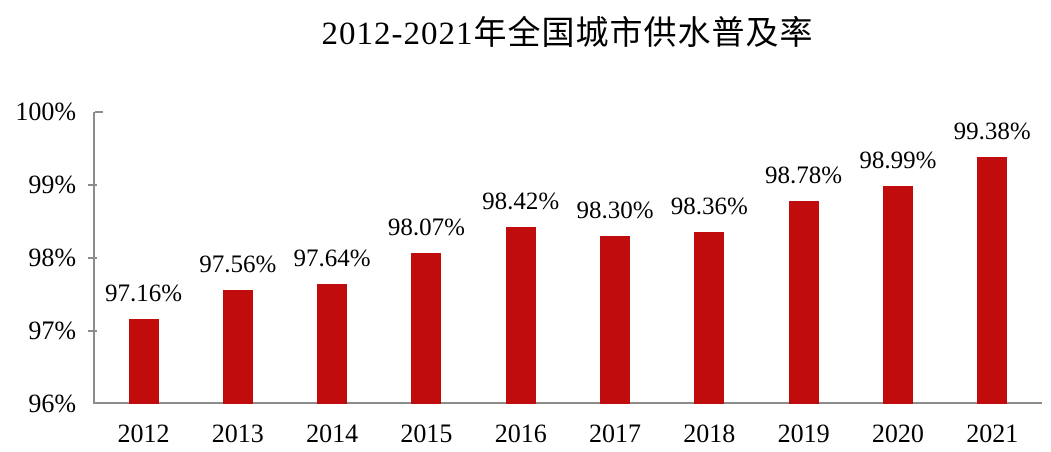  What do you see at coordinates (332, 433) in the screenshot?
I see `x-axis-category-label: 2014` at bounding box center [332, 433].